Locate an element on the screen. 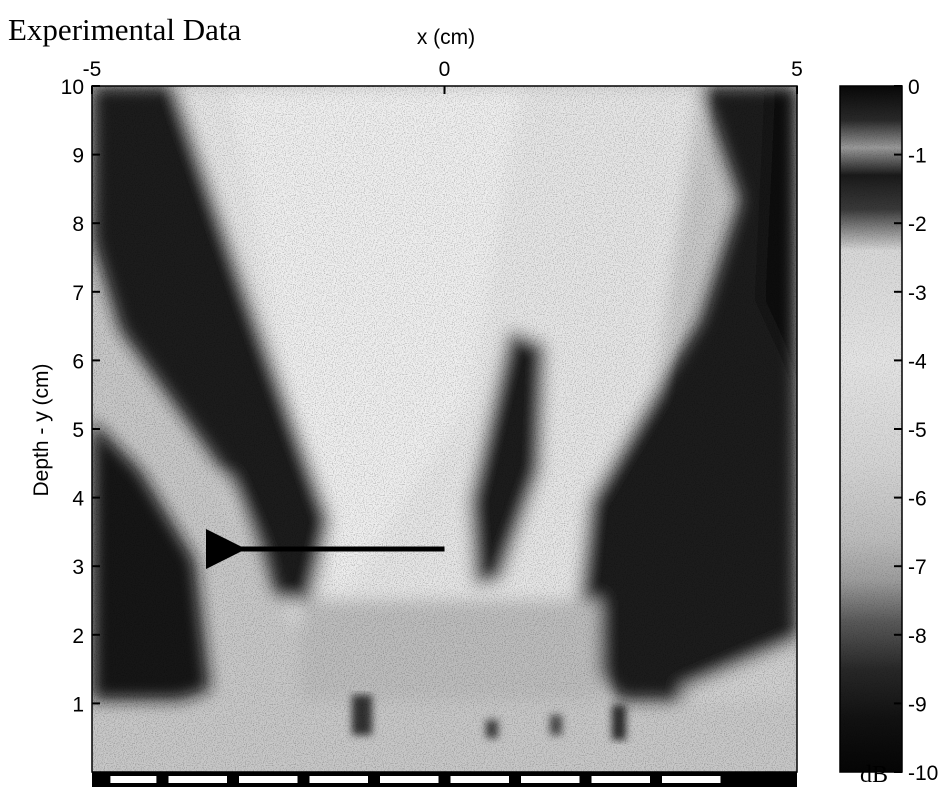 The image size is (946, 788). y-tick-label: 4 is located at coordinates (78, 499).